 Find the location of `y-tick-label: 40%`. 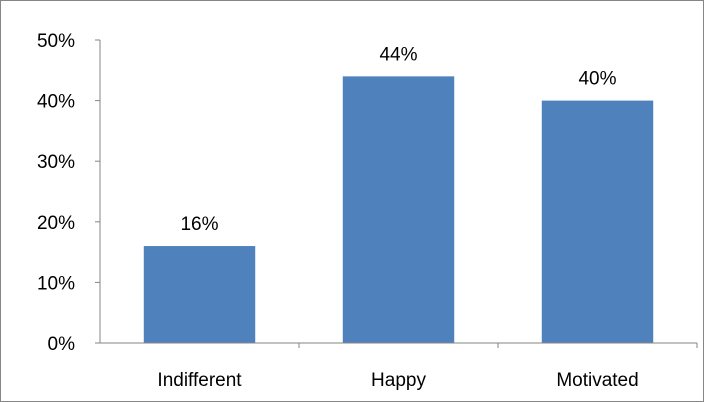

y-tick-label: 40% is located at coordinates (56, 102).